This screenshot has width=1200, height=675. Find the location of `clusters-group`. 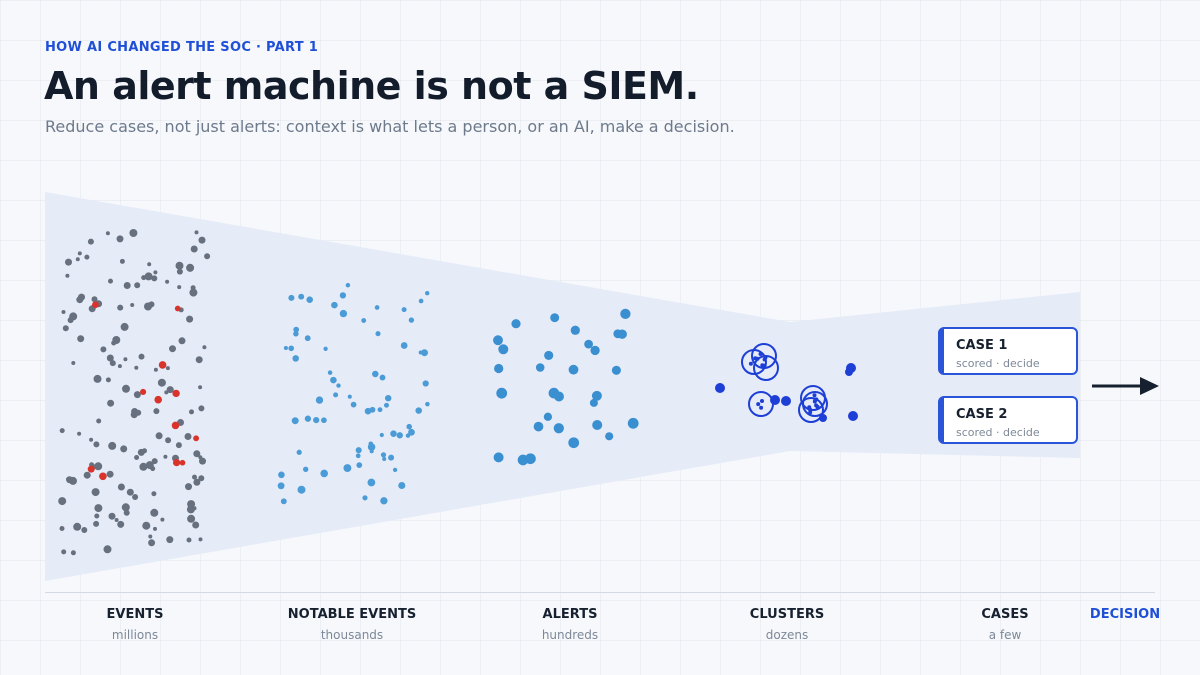

clusters-group is located at coordinates (786, 383).